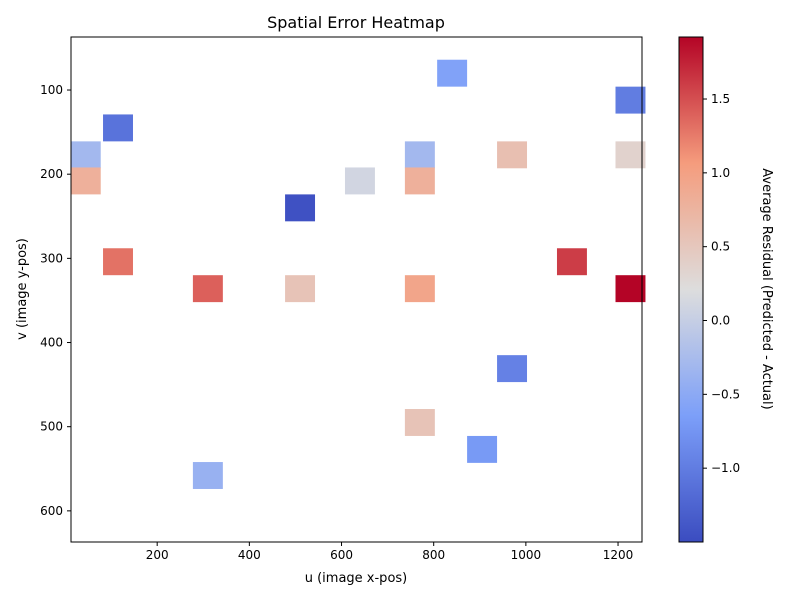 This screenshot has width=800, height=600. I want to click on colorbar-tick-label: 0.5, so click(720, 247).